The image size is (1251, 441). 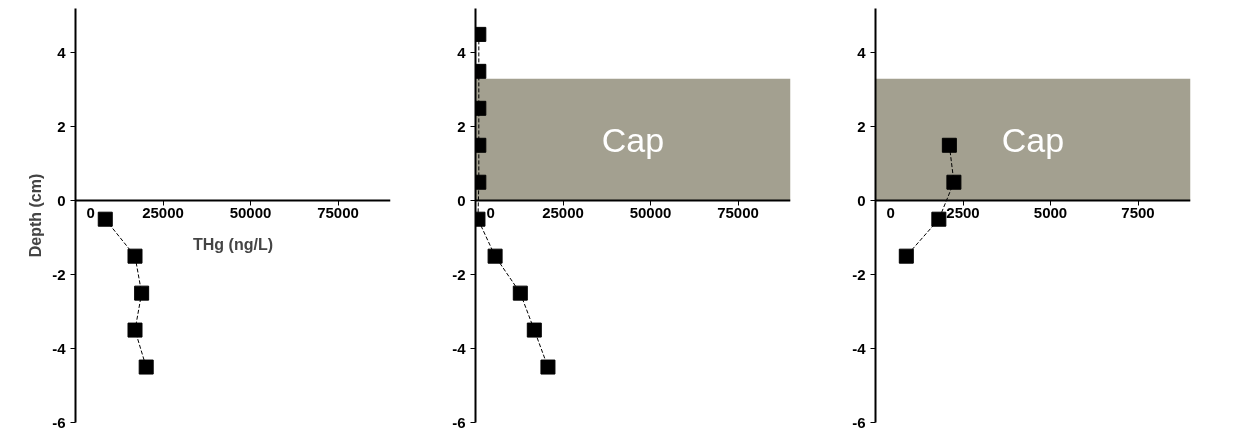 What do you see at coordinates (36, 215) in the screenshot?
I see `y-axis-title: Depth (cm)` at bounding box center [36, 215].